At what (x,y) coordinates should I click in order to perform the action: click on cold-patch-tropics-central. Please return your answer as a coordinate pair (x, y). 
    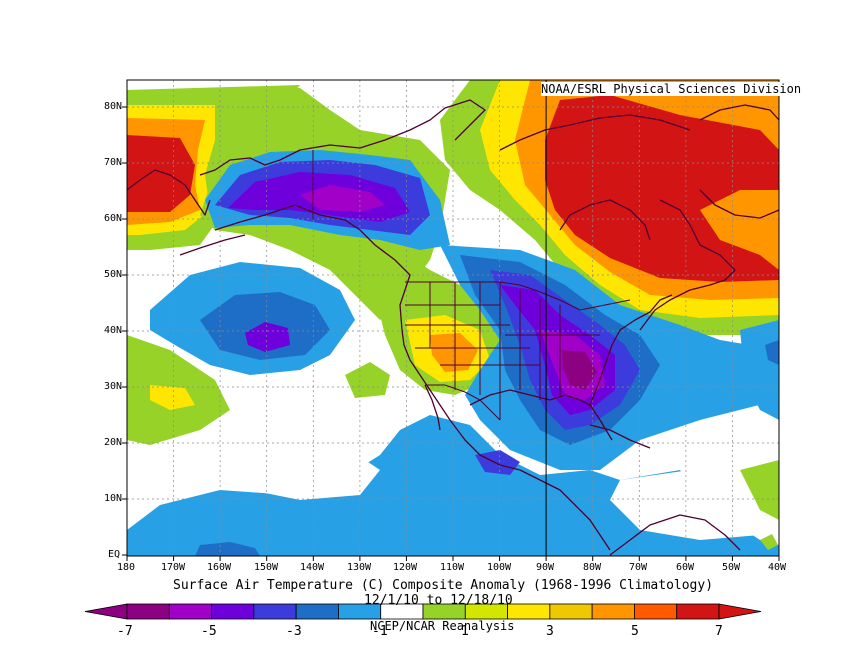
    Looking at the image, I should click on (497, 462).